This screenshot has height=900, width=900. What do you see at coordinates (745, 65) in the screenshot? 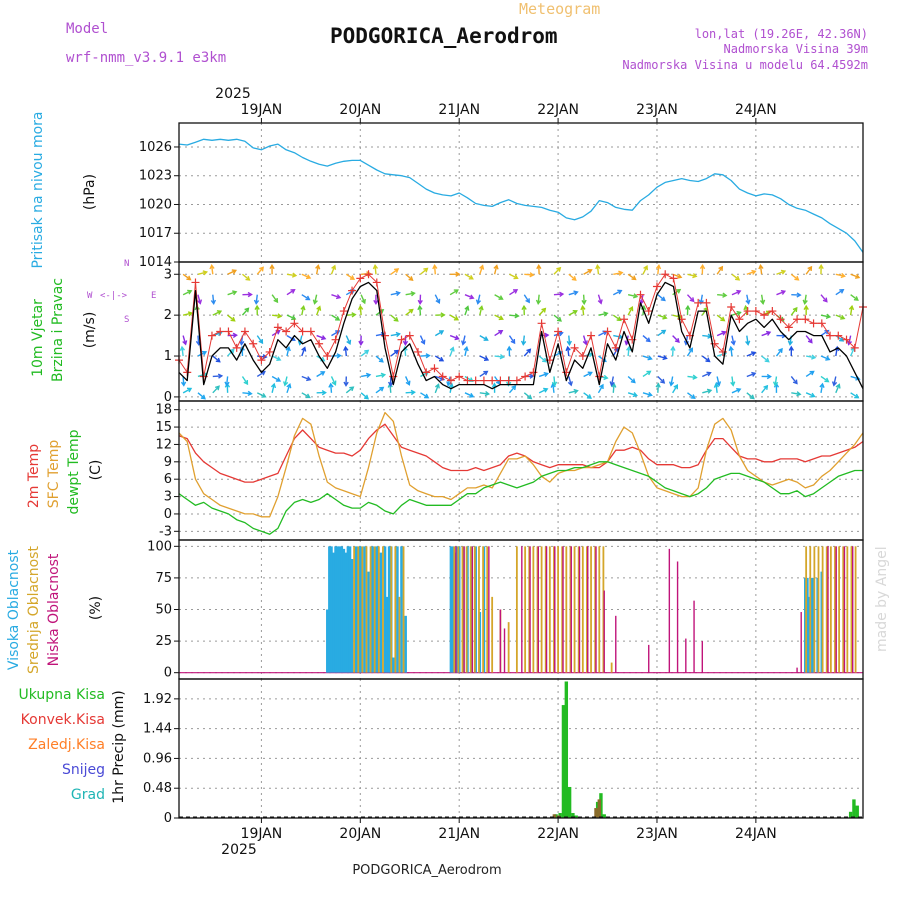
I see `model-elevation-label: Nadmorska Visina u modelu 64.4592m` at bounding box center [745, 65].